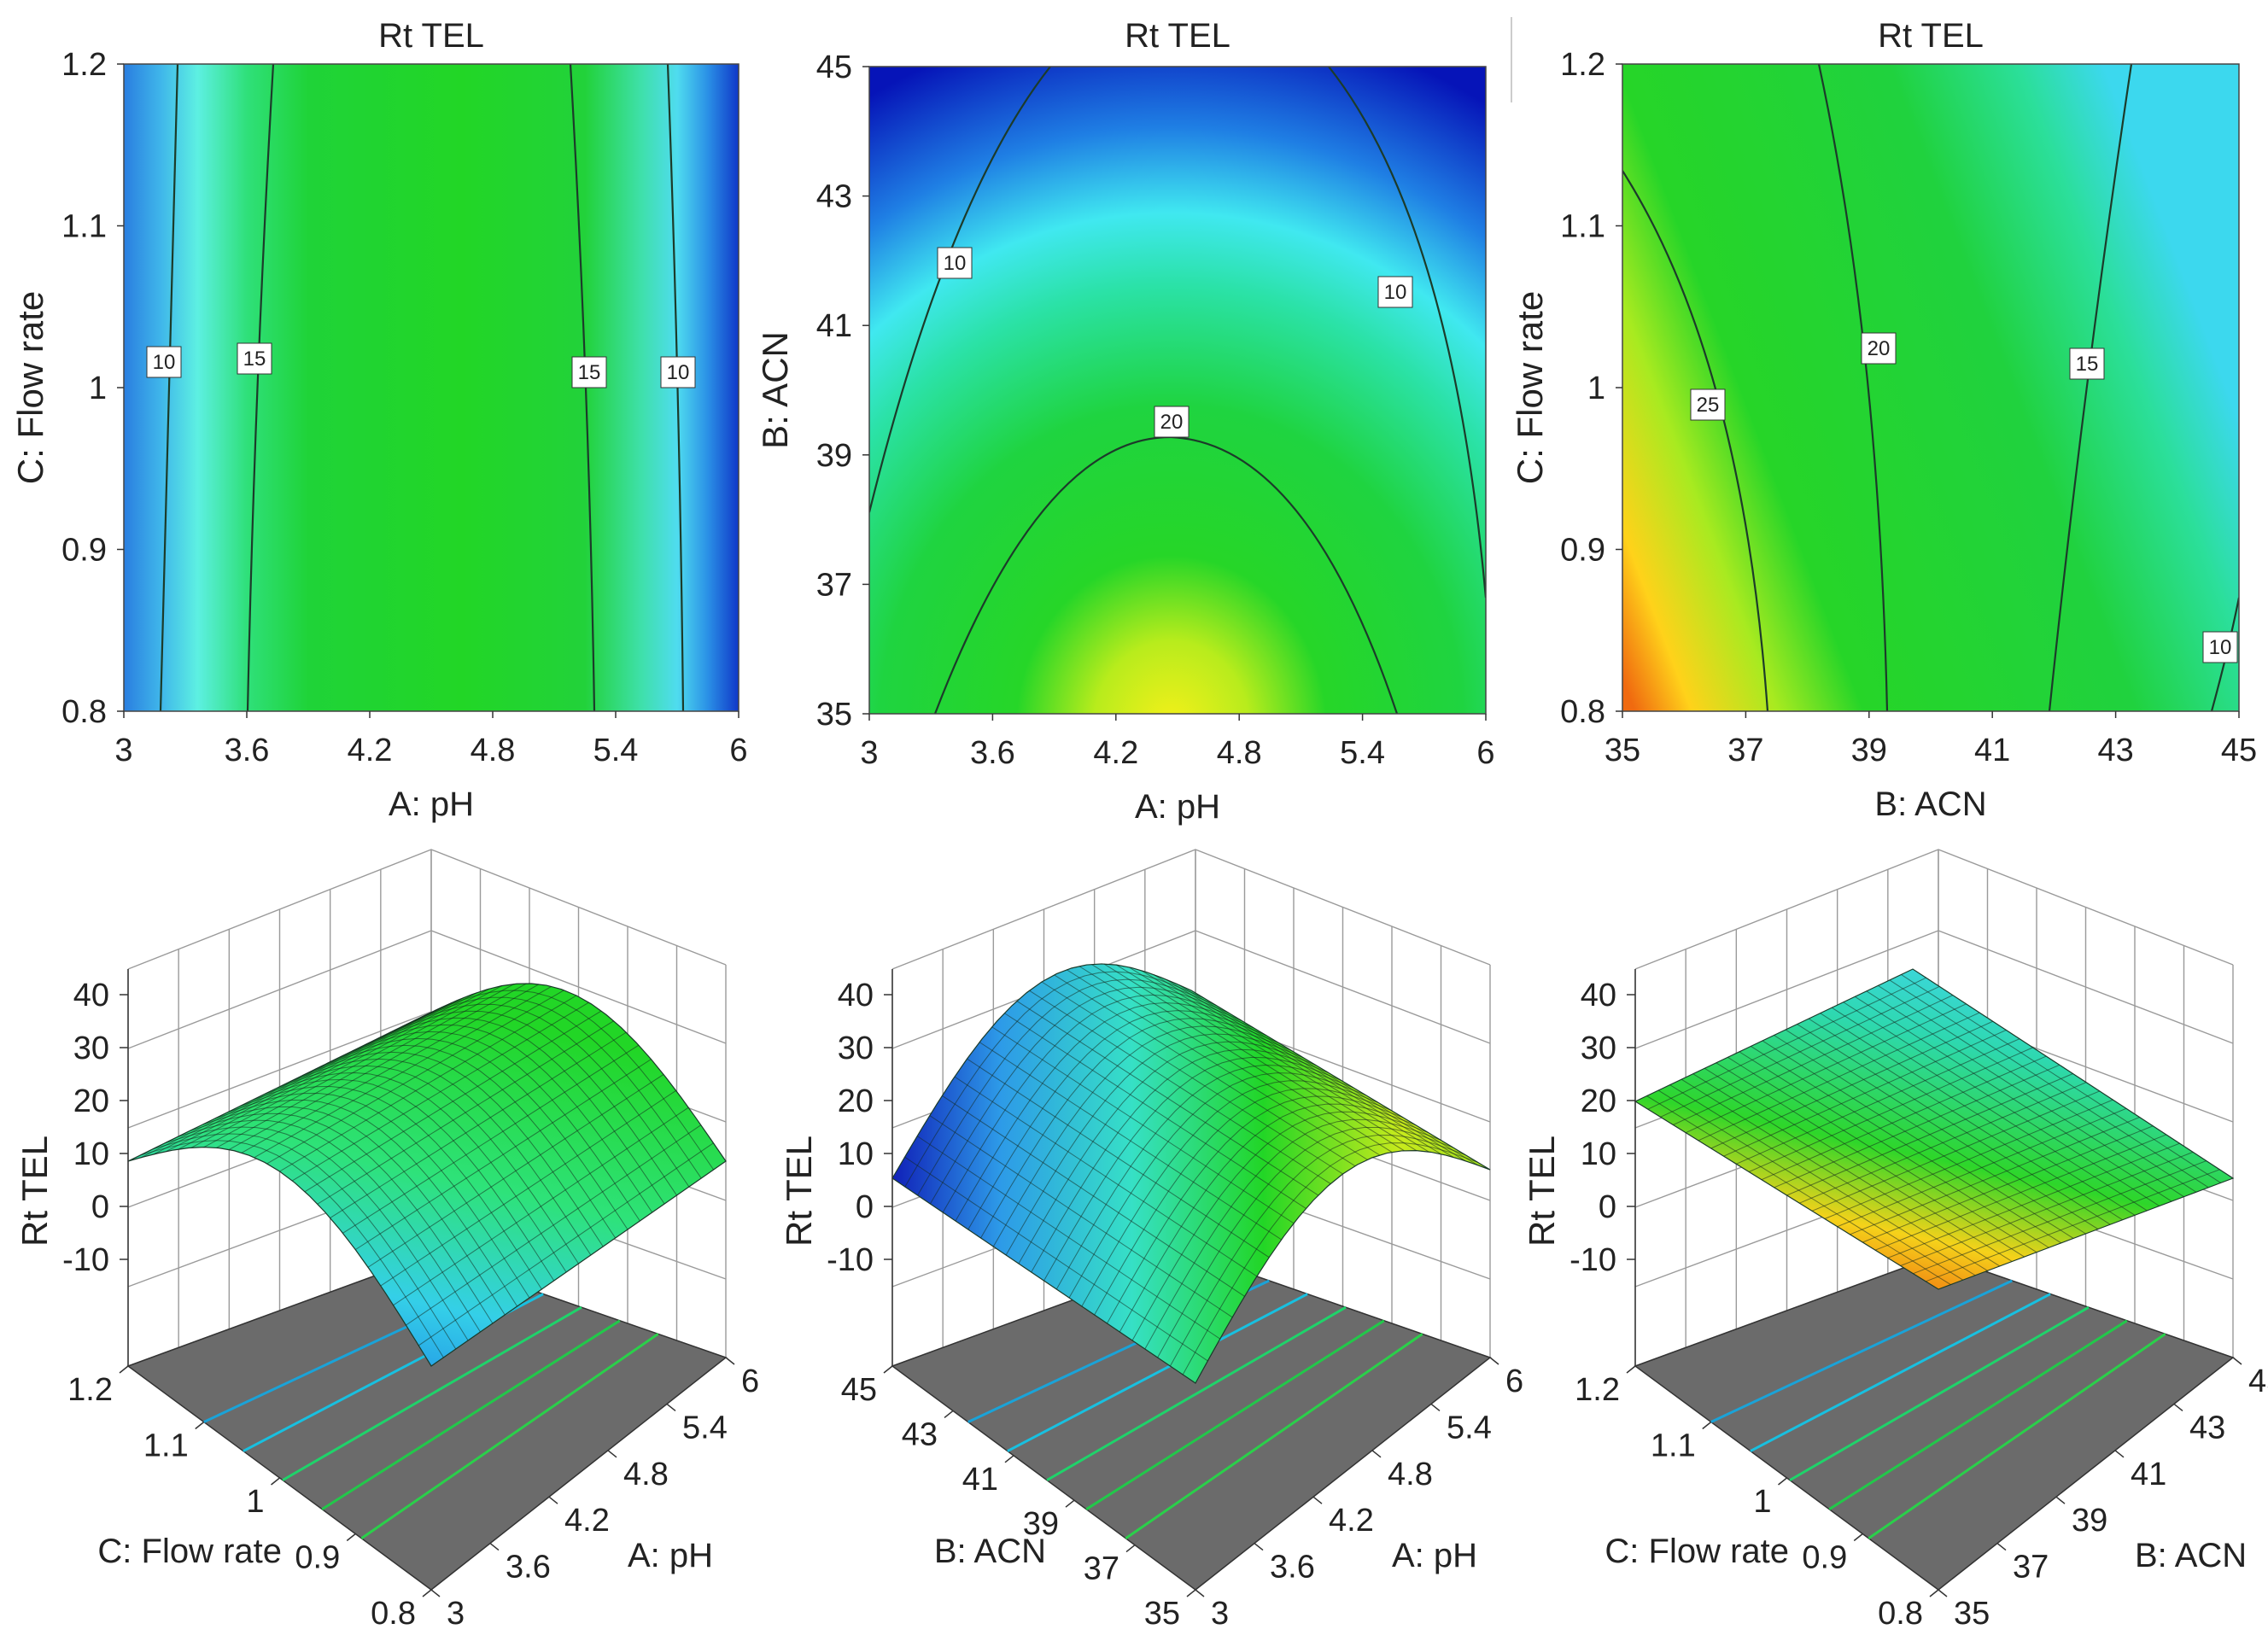 Image resolution: width=2268 pixels, height=1641 pixels. What do you see at coordinates (594, 1494) in the screenshot?
I see `x-axis: 6 5.4 4.8 4.2 3.6 3 A: pH` at bounding box center [594, 1494].